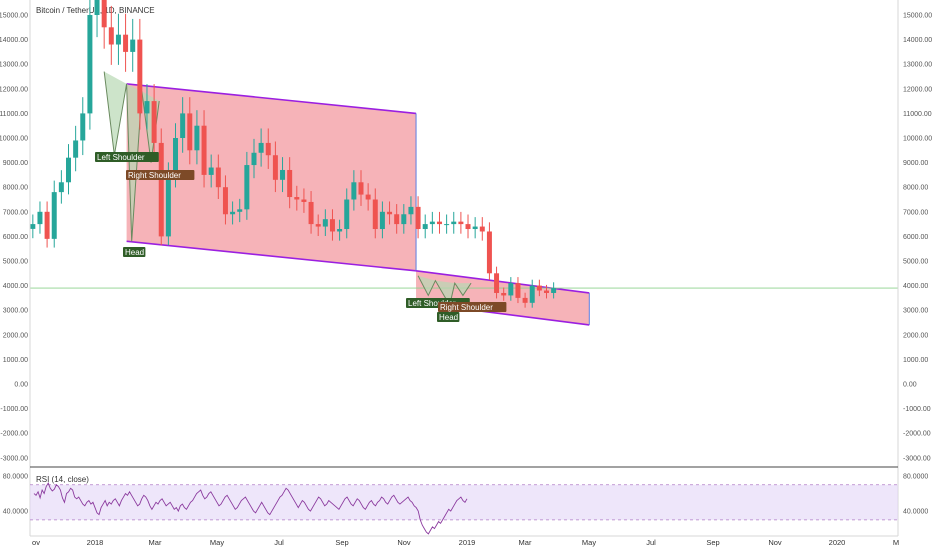 The image size is (932, 550). I want to click on y-tick-label-left: 13000.00, so click(14, 65).